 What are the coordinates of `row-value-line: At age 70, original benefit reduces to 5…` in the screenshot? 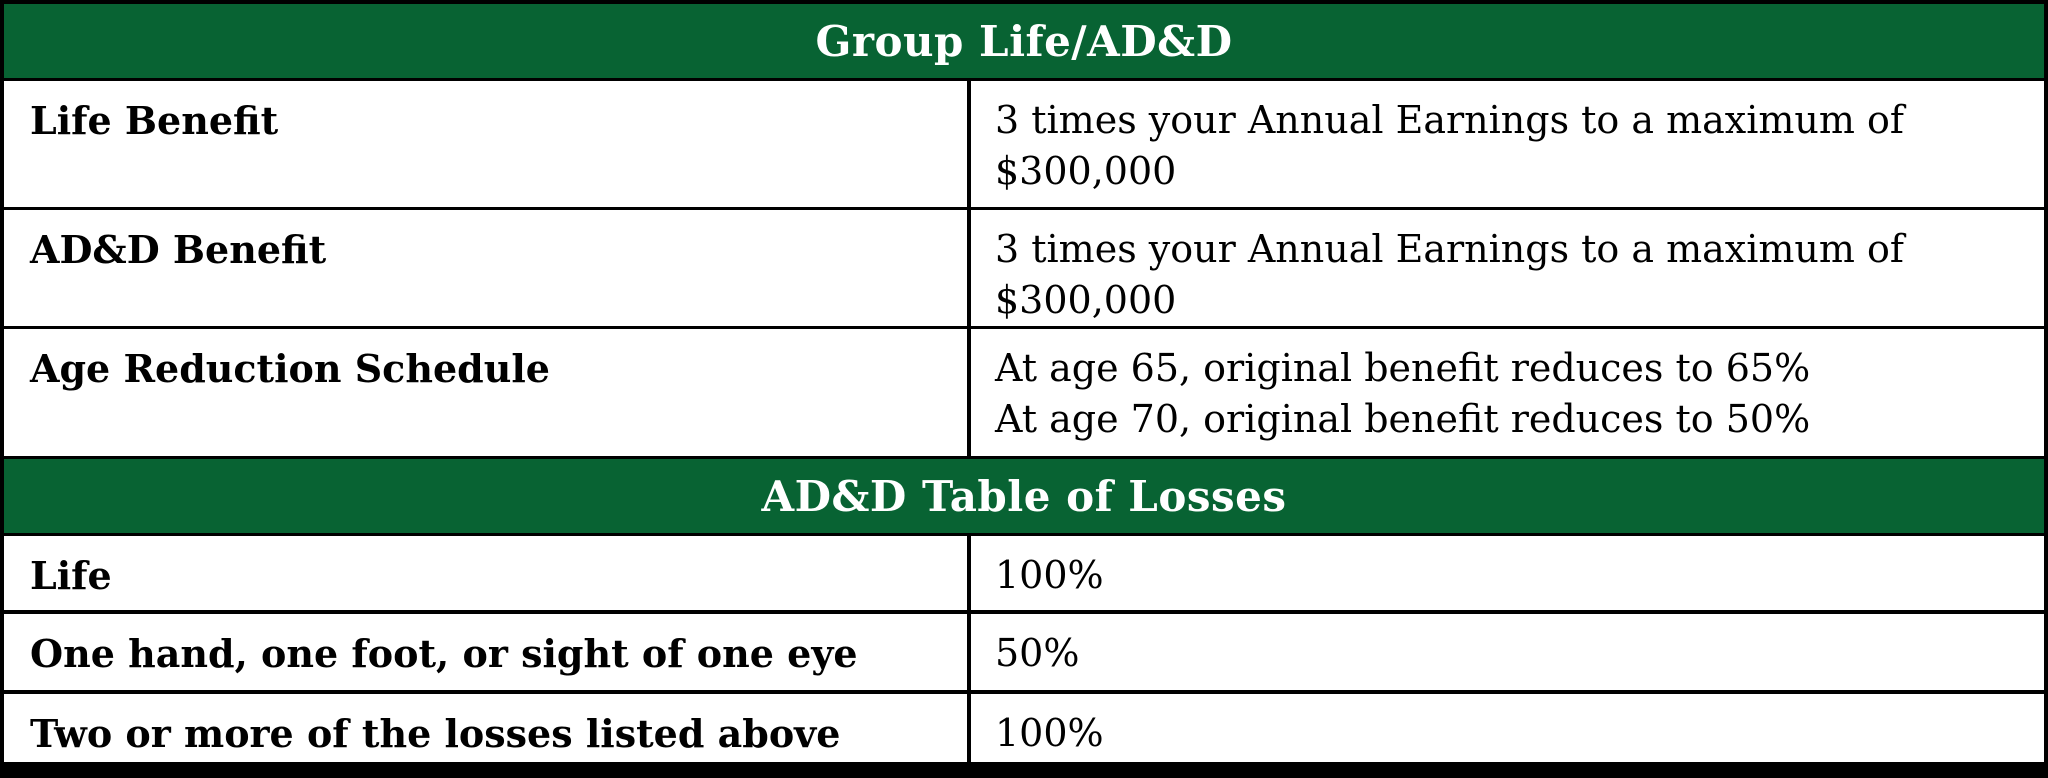 It's located at (1403, 419).